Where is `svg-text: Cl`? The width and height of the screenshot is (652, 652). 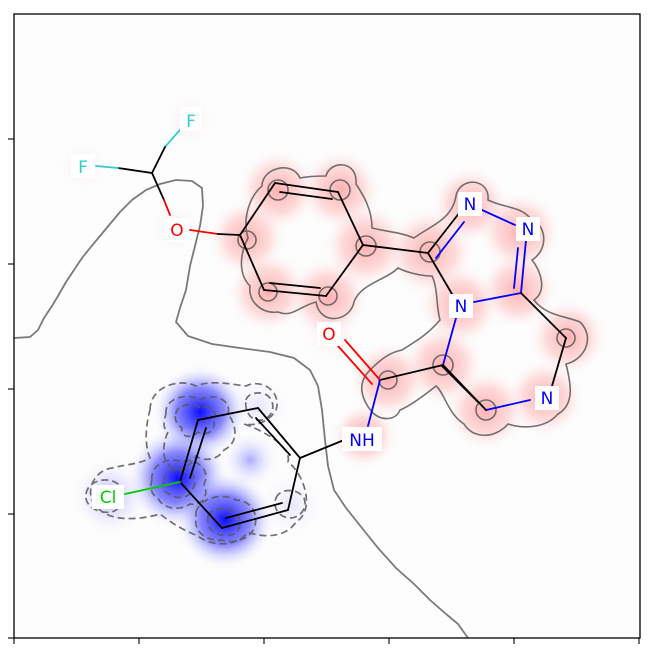
svg-text: Cl is located at coordinates (108, 498).